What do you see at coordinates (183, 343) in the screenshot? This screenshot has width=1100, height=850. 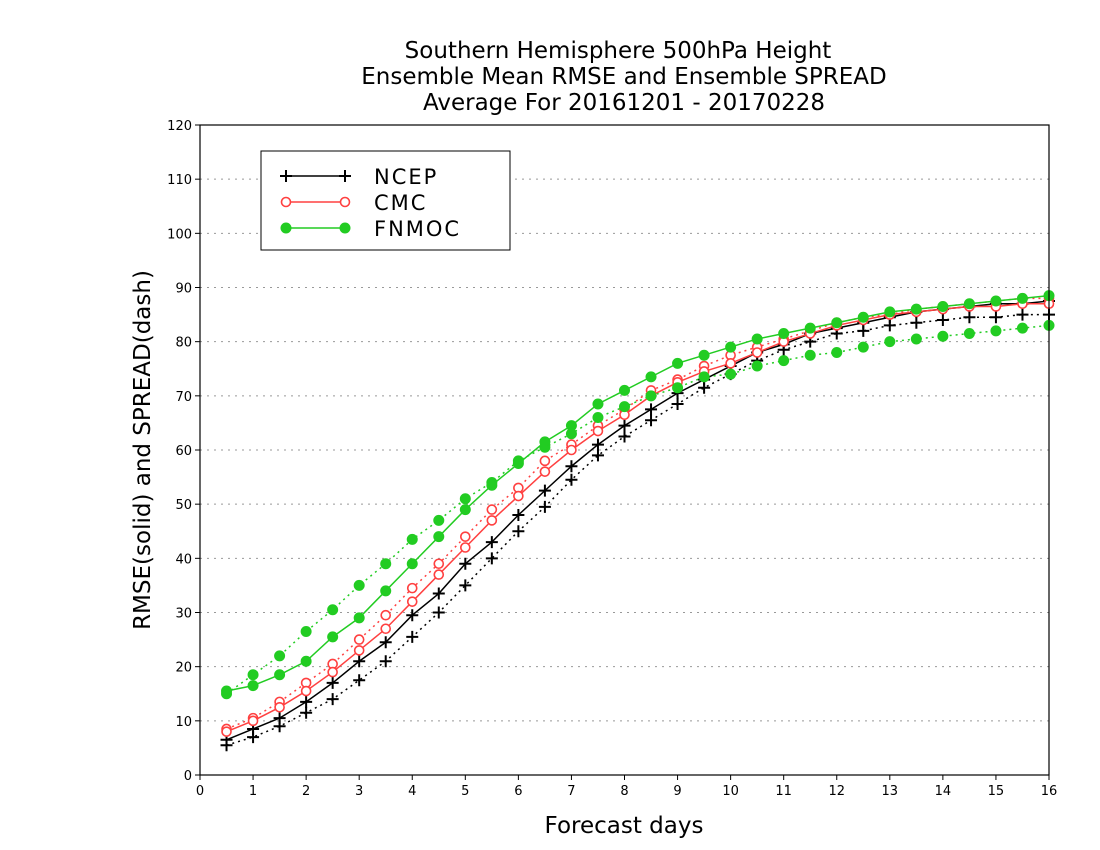 I see `y-tick-label: 80` at bounding box center [183, 343].